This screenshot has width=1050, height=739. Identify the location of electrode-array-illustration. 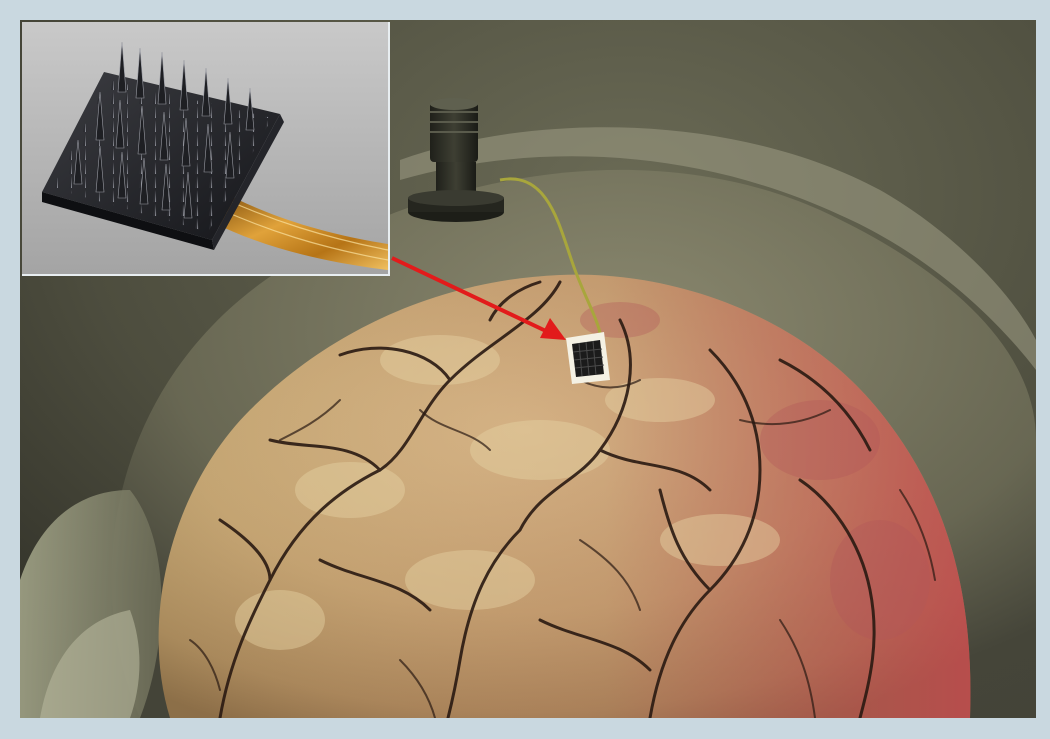
(205, 148).